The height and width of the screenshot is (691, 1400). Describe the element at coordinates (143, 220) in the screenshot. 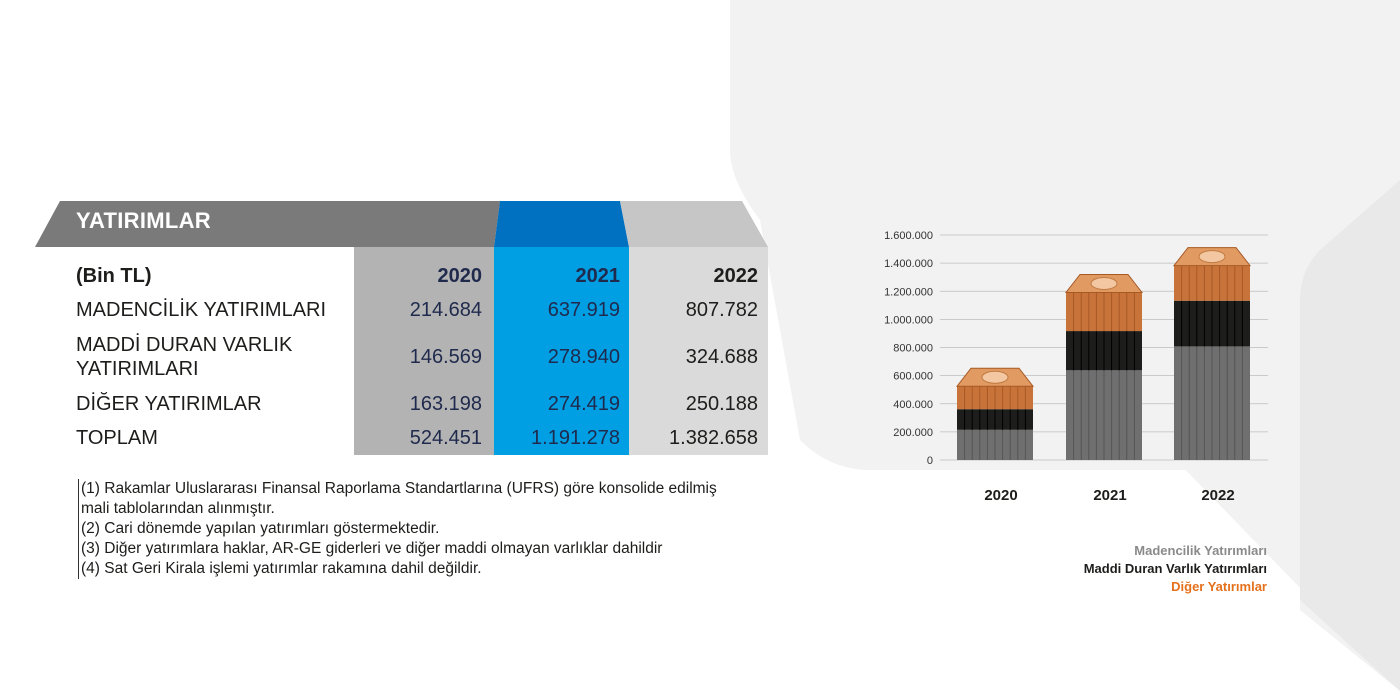

I see `table-title: YATIRIMLAR` at that location.